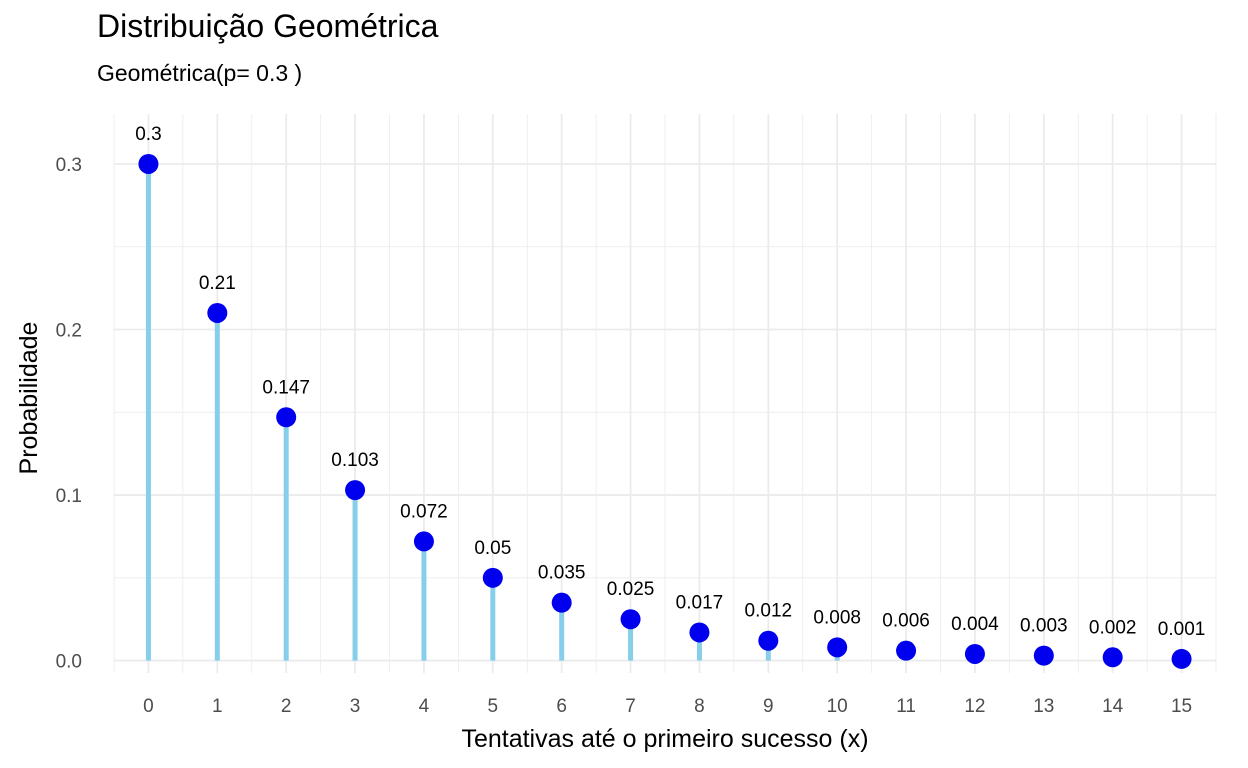 The image size is (1248, 768). What do you see at coordinates (1044, 626) in the screenshot?
I see `data-label: 0.003` at bounding box center [1044, 626].